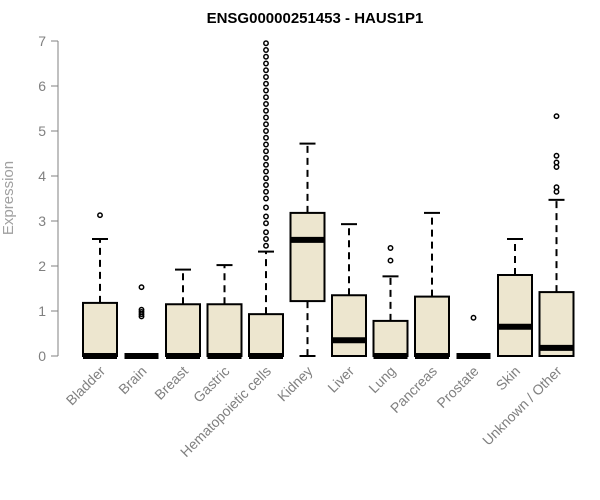 The height and width of the screenshot is (500, 600). Describe the element at coordinates (100, 285) in the screenshot. I see `box-bladder` at that location.